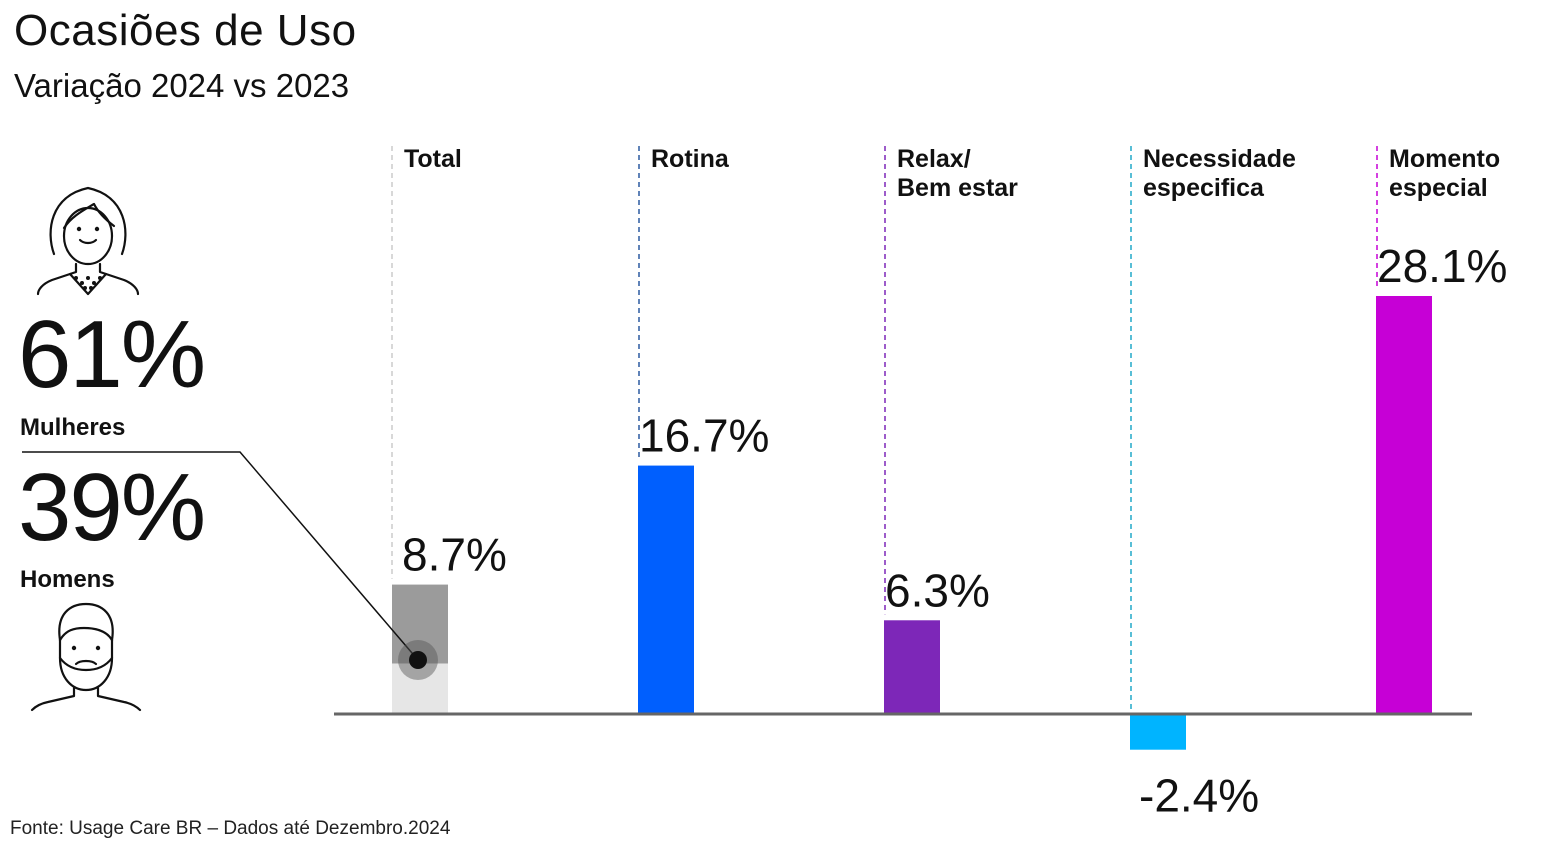 The width and height of the screenshot is (1544, 851). Describe the element at coordinates (1444, 173) in the screenshot. I see `category-label-4: Momento especial` at that location.